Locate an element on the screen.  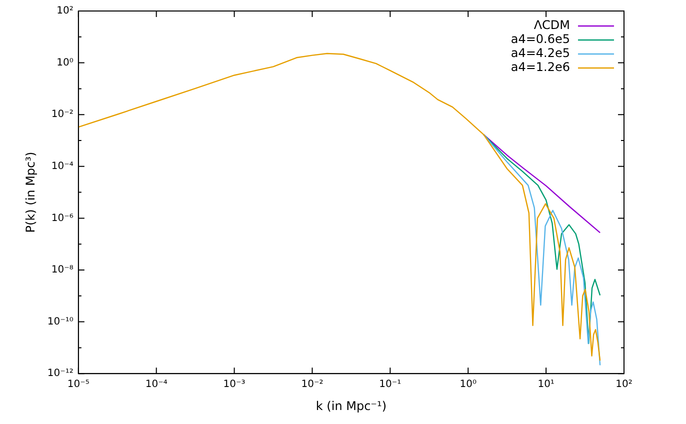
y-axis-title: P(k) (in Mpc³) is located at coordinates (30, 192).